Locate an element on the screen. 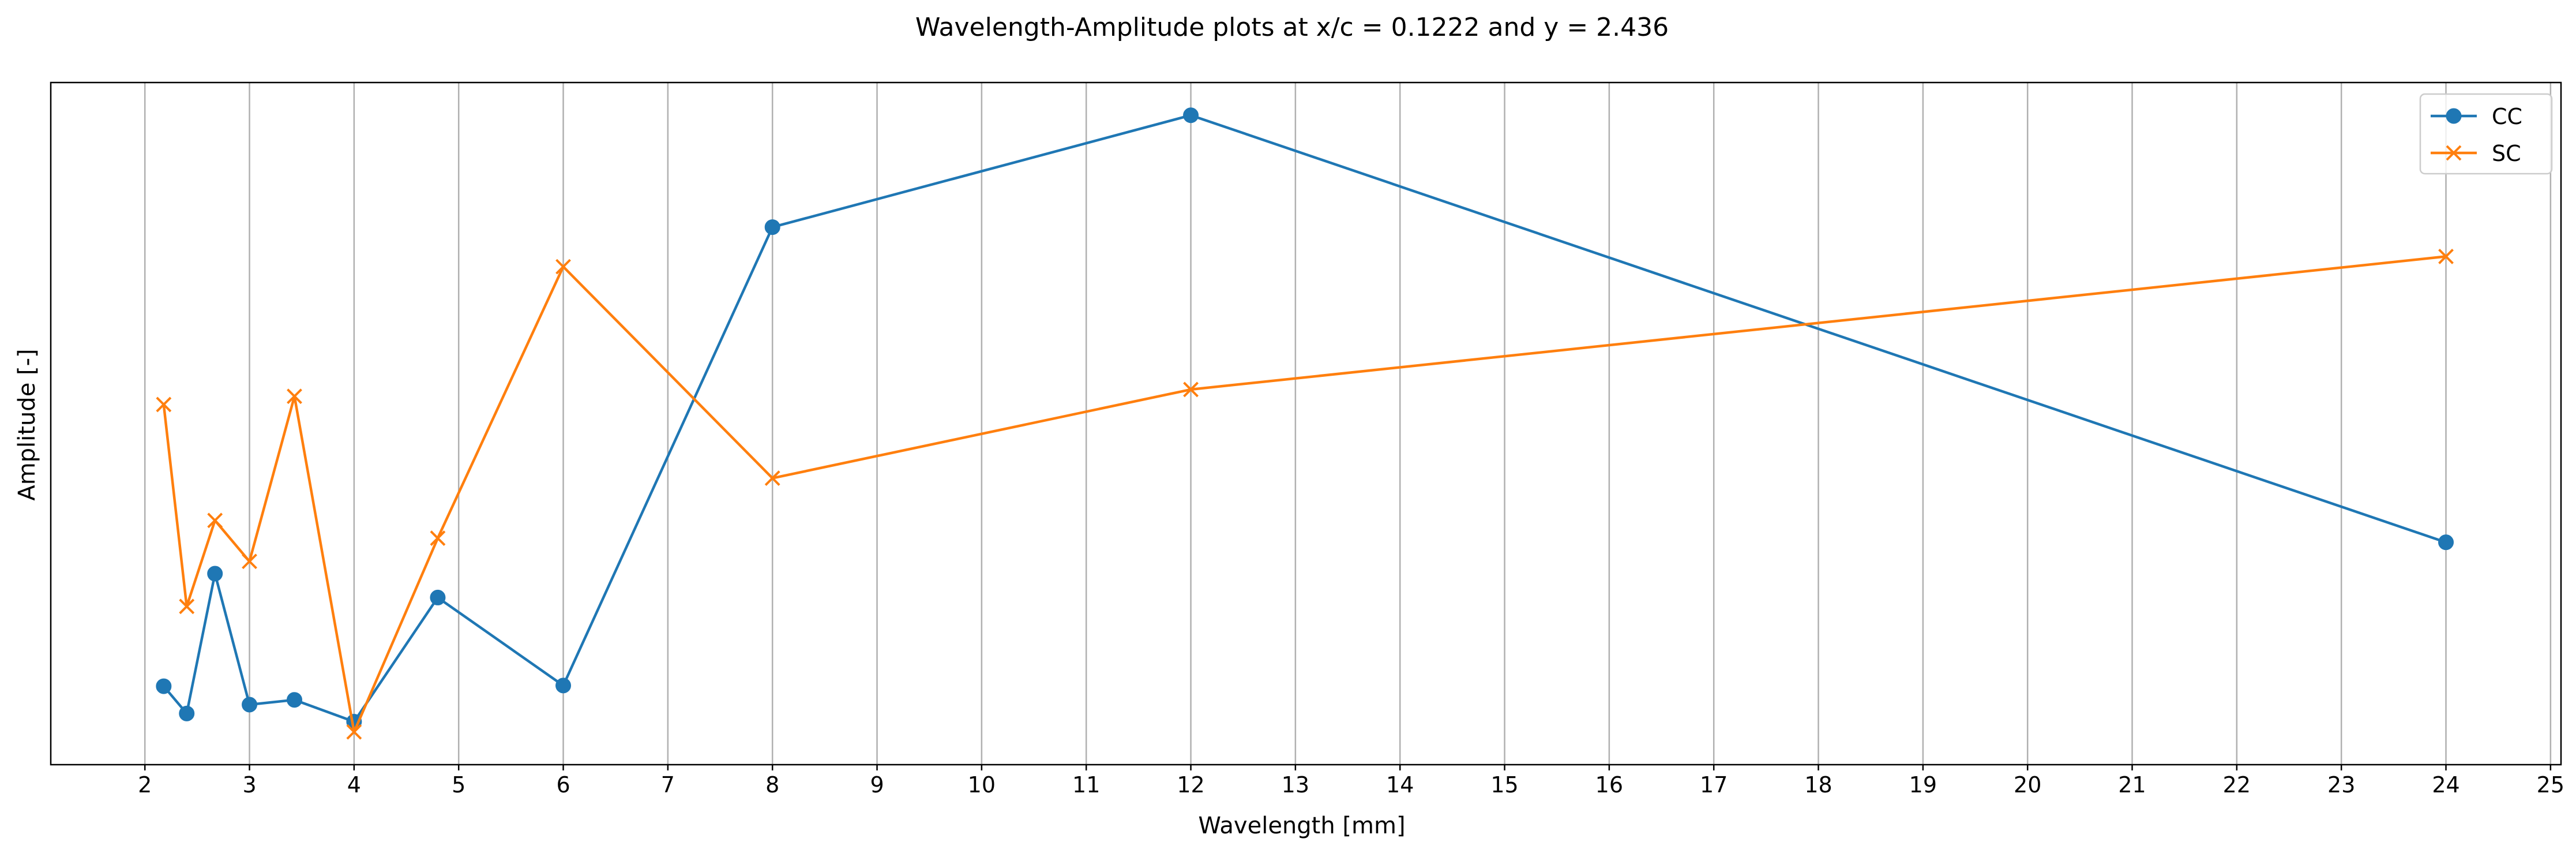 The height and width of the screenshot is (857, 2576). legend-entry: CC is located at coordinates (2477, 116).